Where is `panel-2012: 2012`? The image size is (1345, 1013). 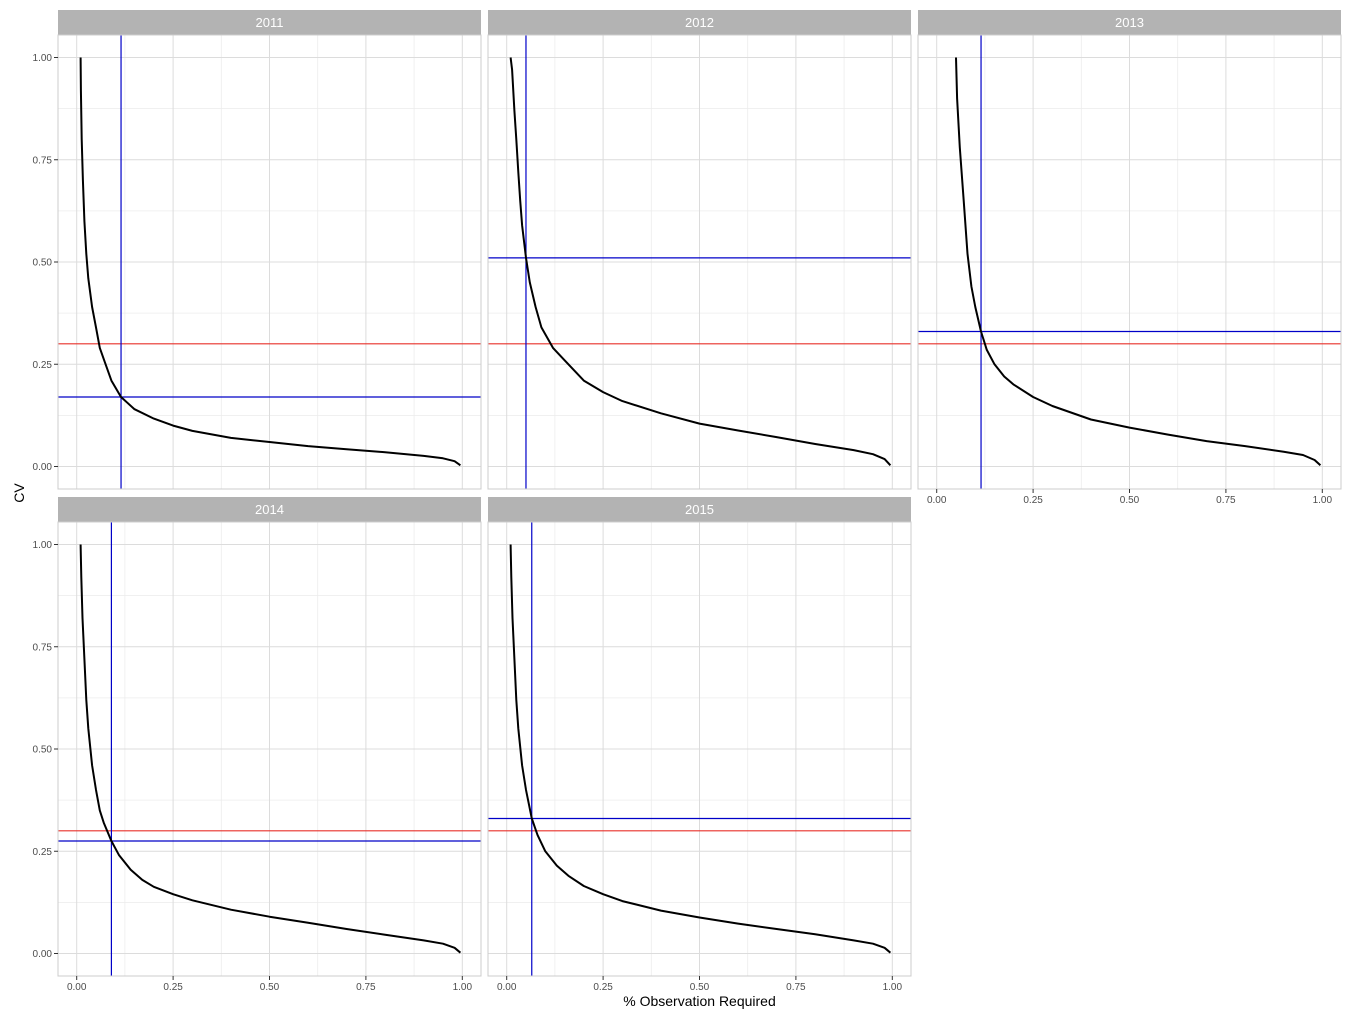
panel-2012: 2012 is located at coordinates (699, 250).